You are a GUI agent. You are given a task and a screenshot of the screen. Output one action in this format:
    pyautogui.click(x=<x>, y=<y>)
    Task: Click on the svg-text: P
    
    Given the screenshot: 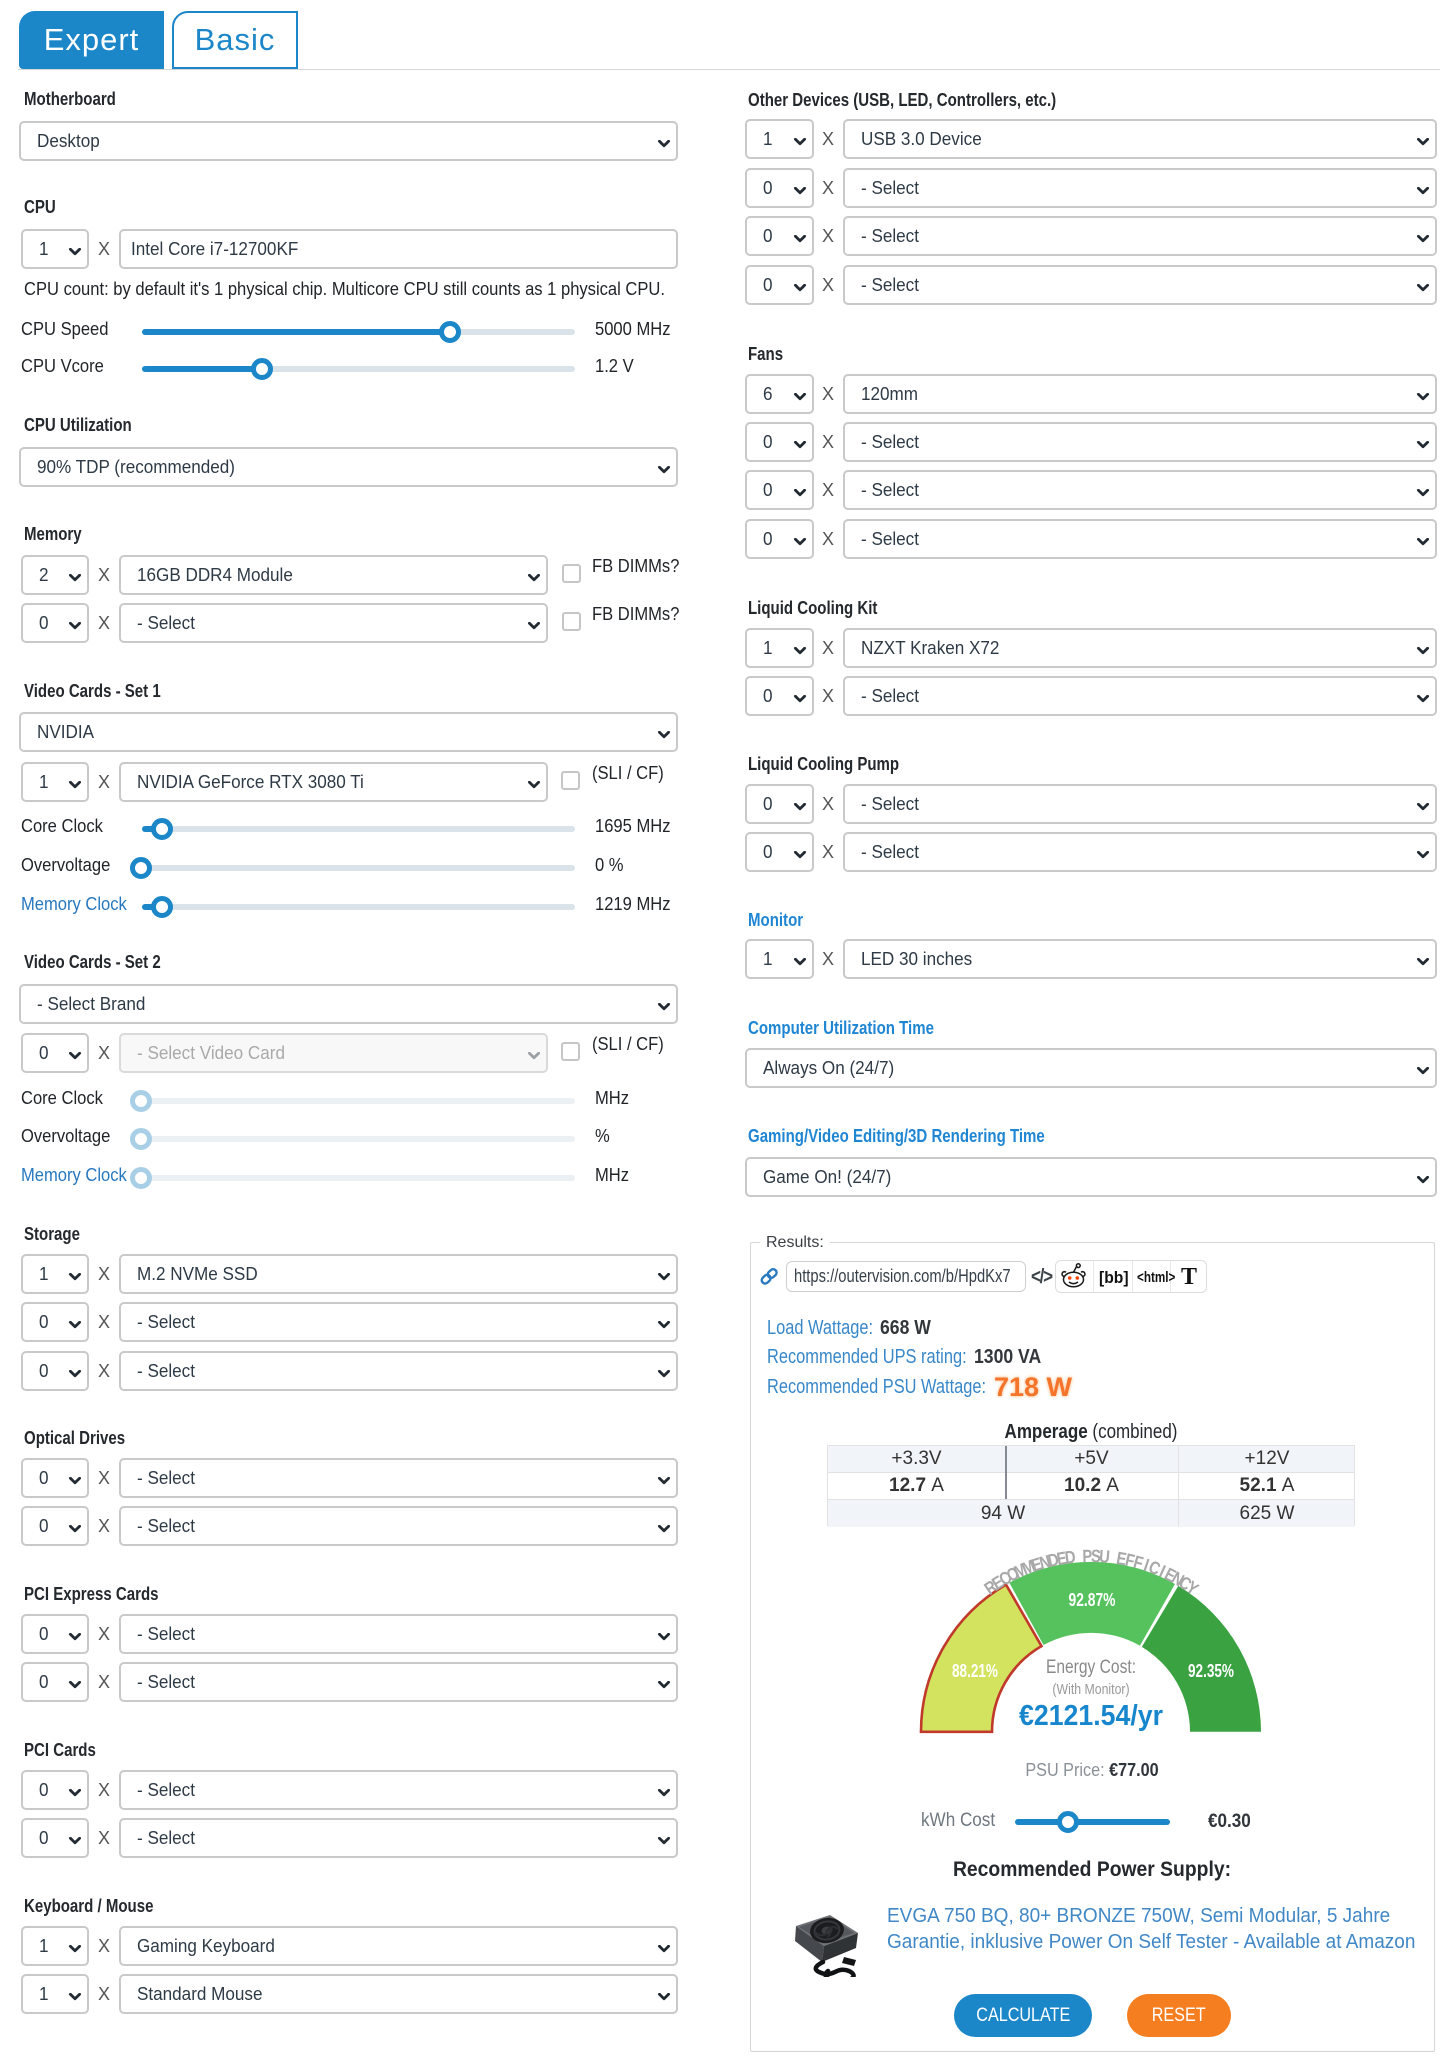 What is the action you would take?
    pyautogui.click(x=1087, y=1557)
    